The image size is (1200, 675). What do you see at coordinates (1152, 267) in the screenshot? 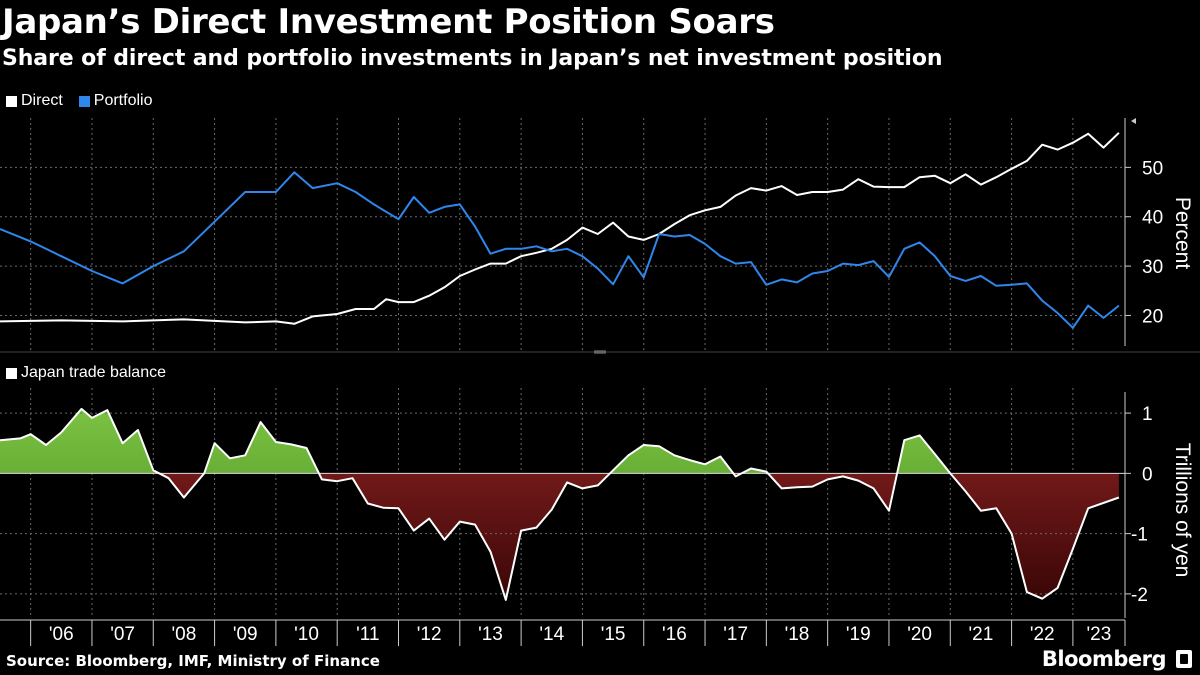
I see `top-y-tick-label: 30` at bounding box center [1152, 267].